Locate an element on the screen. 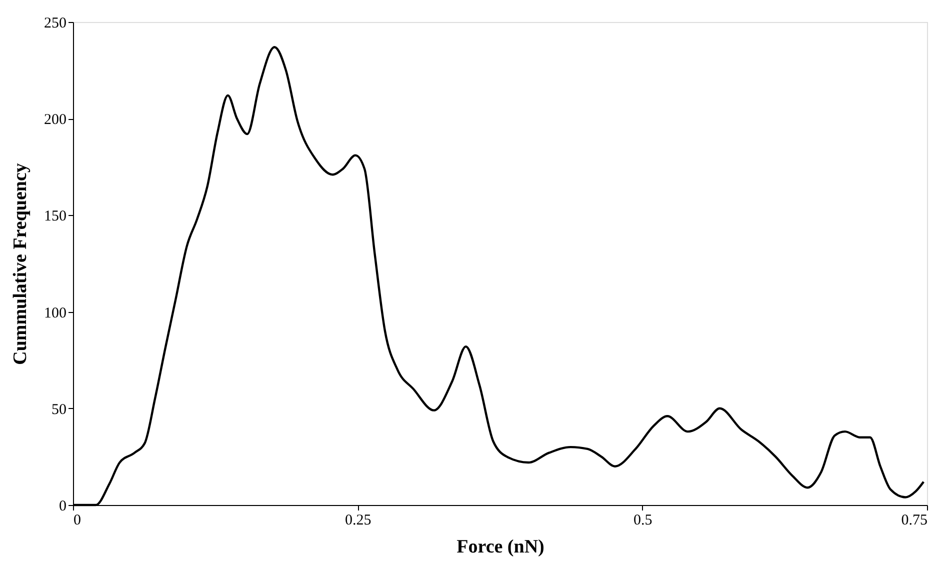  y-axis-title: Cummulative Frequency is located at coordinates (20, 263).